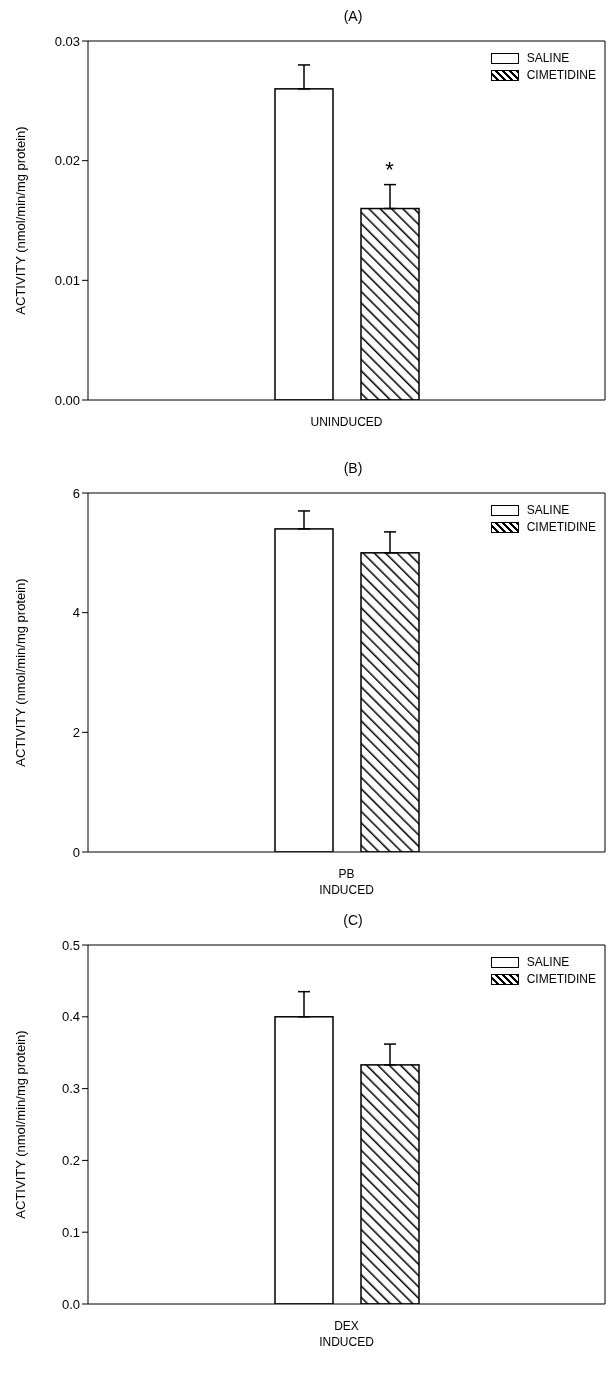 The height and width of the screenshot is (1380, 616). I want to click on x-tick-label: PB INDUCED, so click(347, 882).